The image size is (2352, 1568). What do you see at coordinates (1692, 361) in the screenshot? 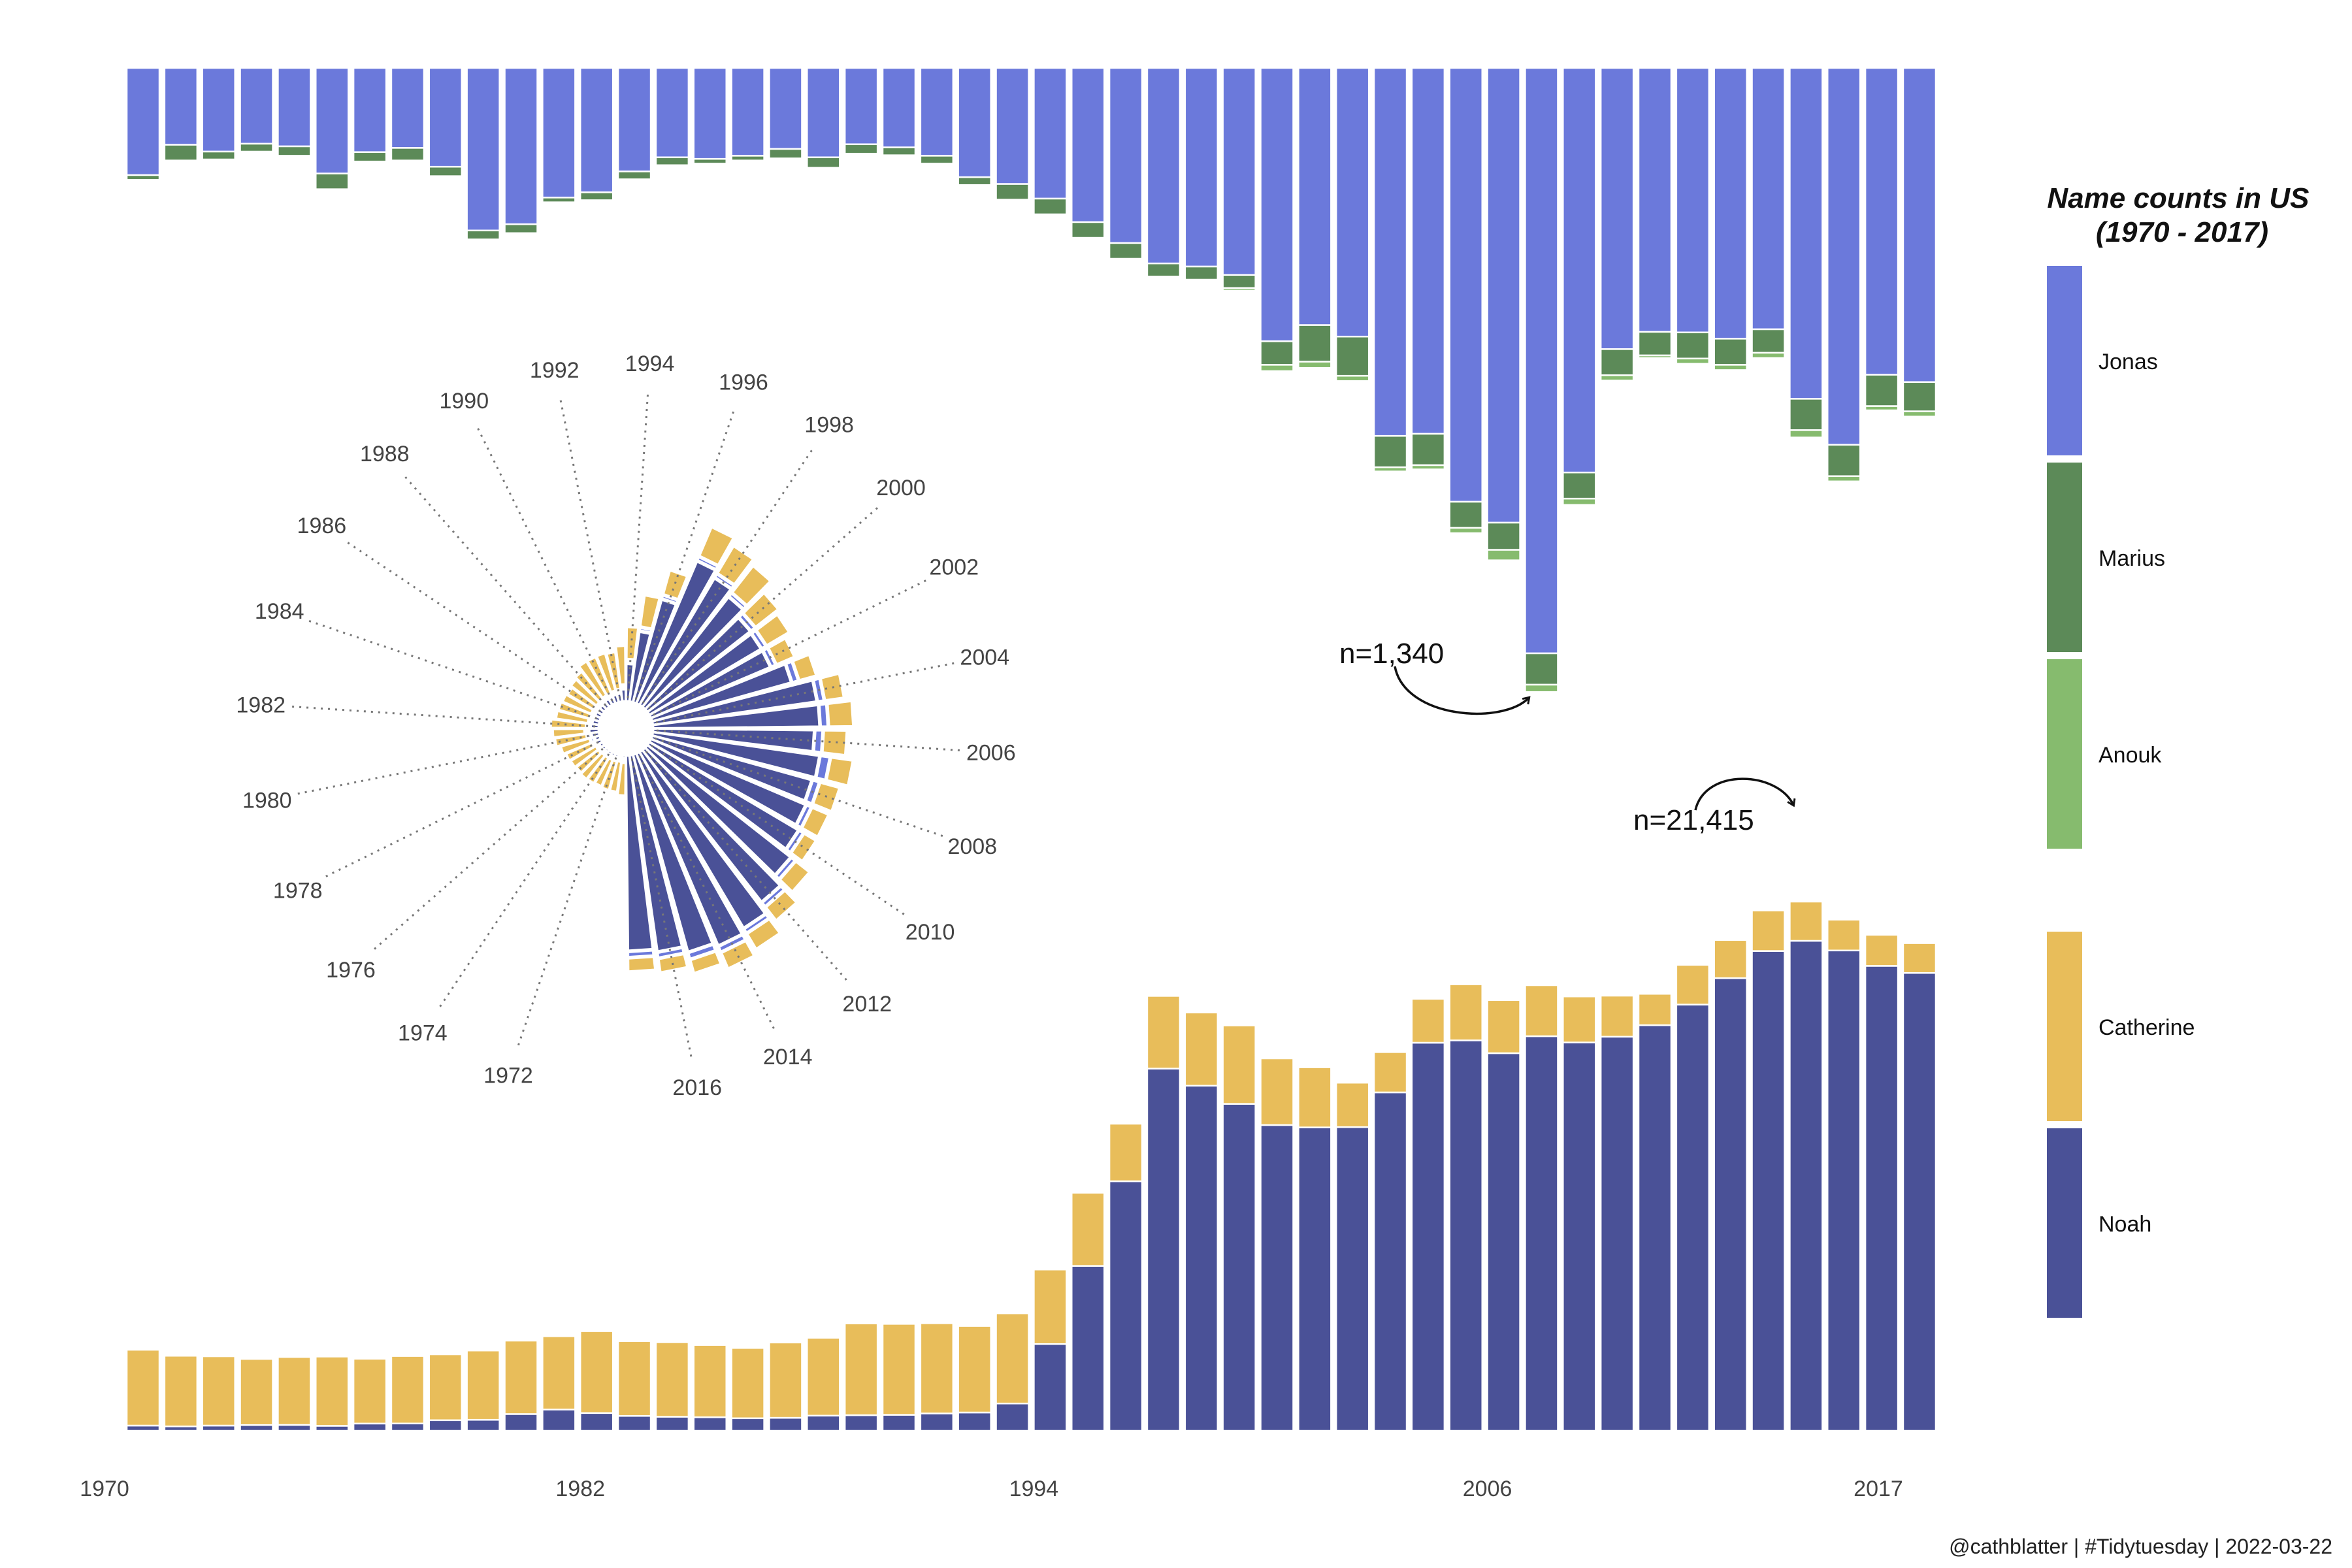
I see `top-bar-anouk-2011` at bounding box center [1692, 361].